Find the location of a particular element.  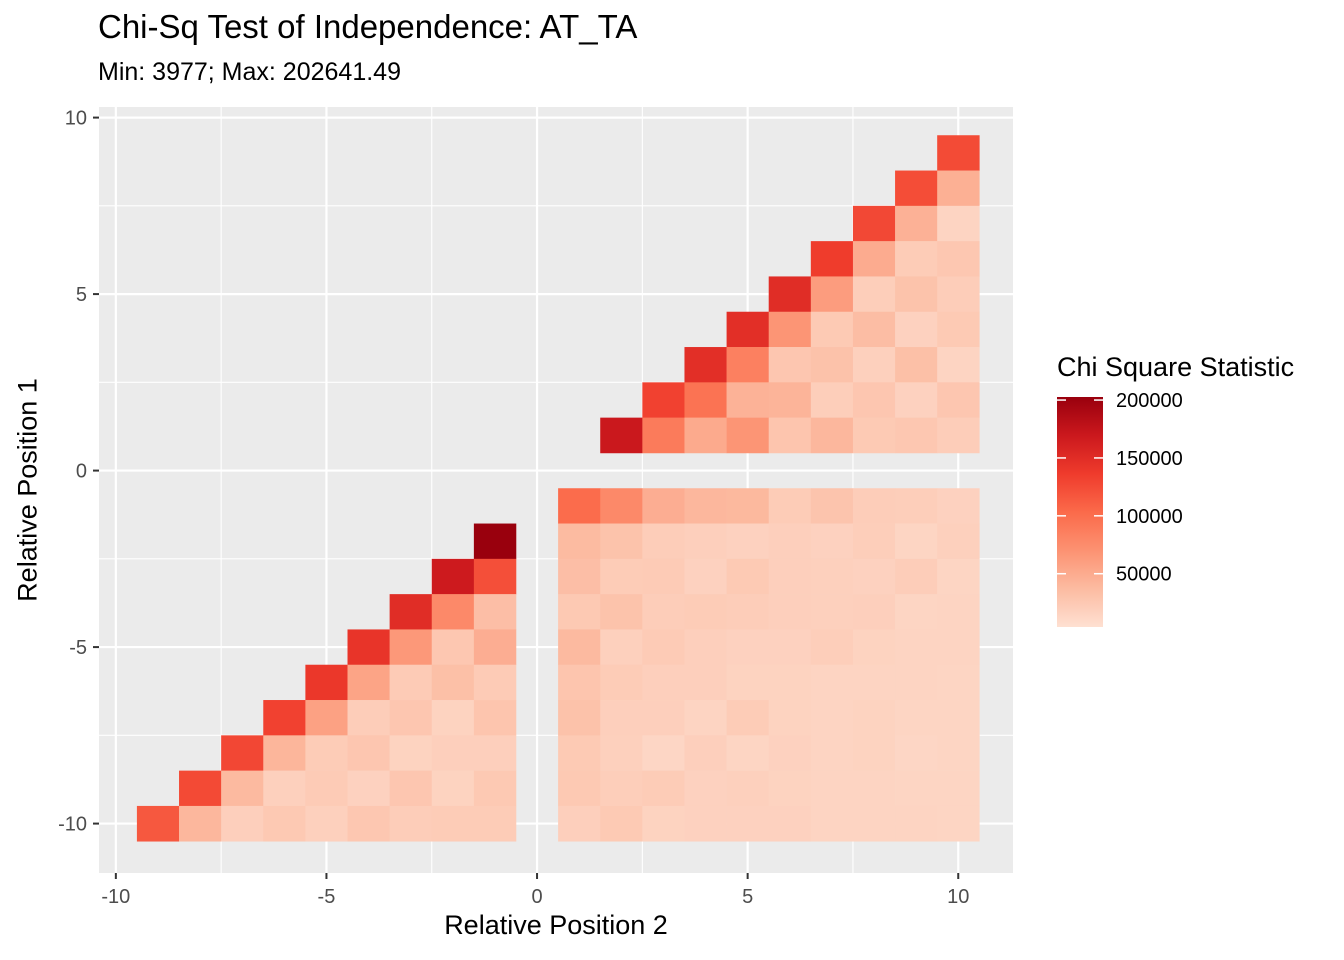

chart-title: Chi-Sq Test of Independence: AT_TA is located at coordinates (368, 26).